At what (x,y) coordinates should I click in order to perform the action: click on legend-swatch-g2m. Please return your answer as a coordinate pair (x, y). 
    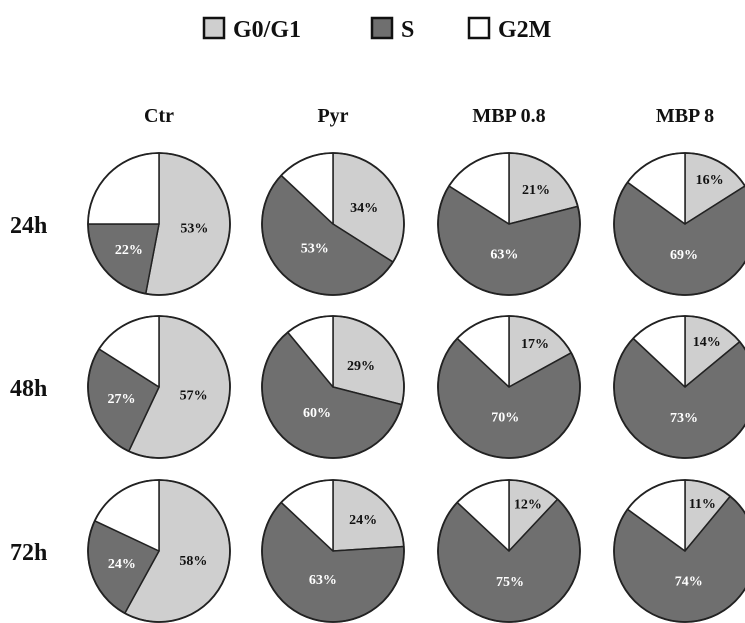
    Looking at the image, I should click on (479, 28).